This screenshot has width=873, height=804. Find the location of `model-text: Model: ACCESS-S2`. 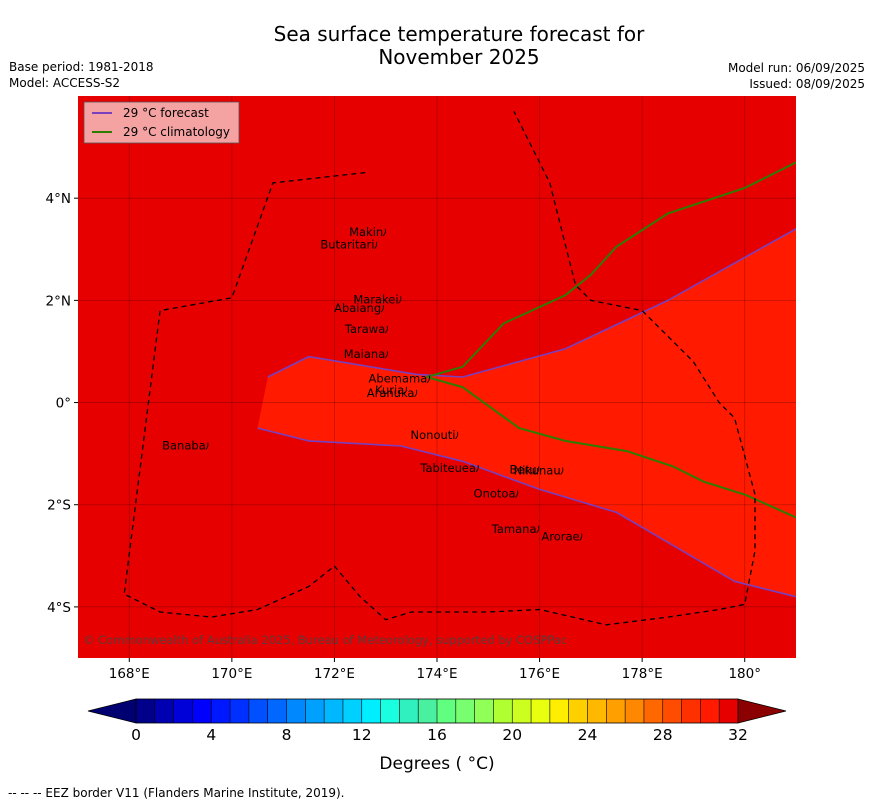

model-text: Model: ACCESS-S2 is located at coordinates (65, 83).